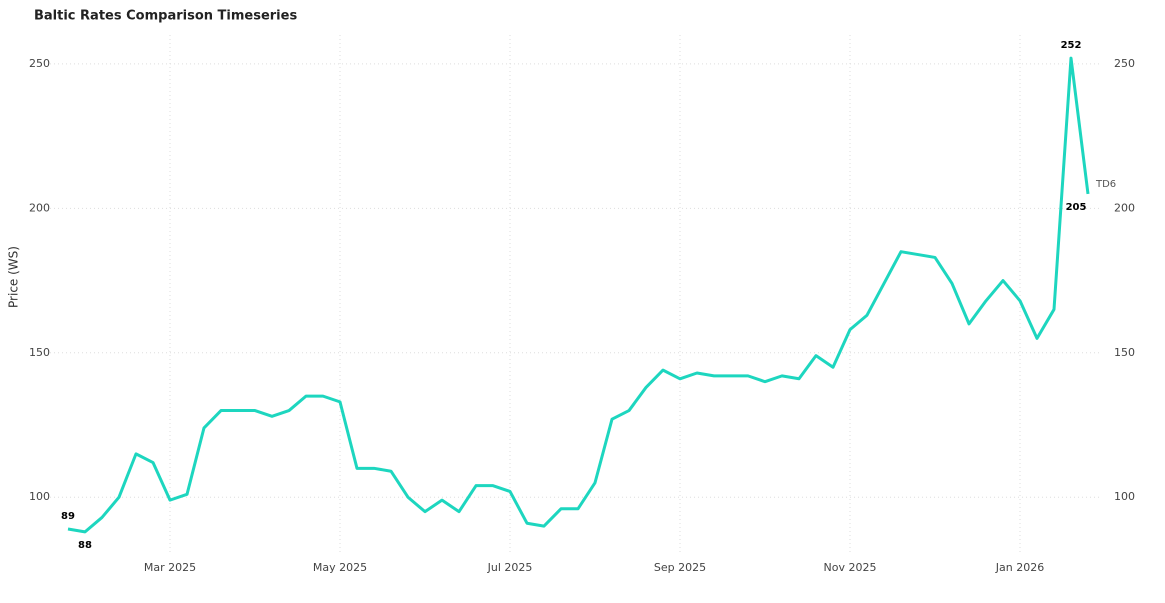 This screenshot has width=1165, height=603. What do you see at coordinates (14, 277) in the screenshot?
I see `y-axis-label: Price (WS)` at bounding box center [14, 277].